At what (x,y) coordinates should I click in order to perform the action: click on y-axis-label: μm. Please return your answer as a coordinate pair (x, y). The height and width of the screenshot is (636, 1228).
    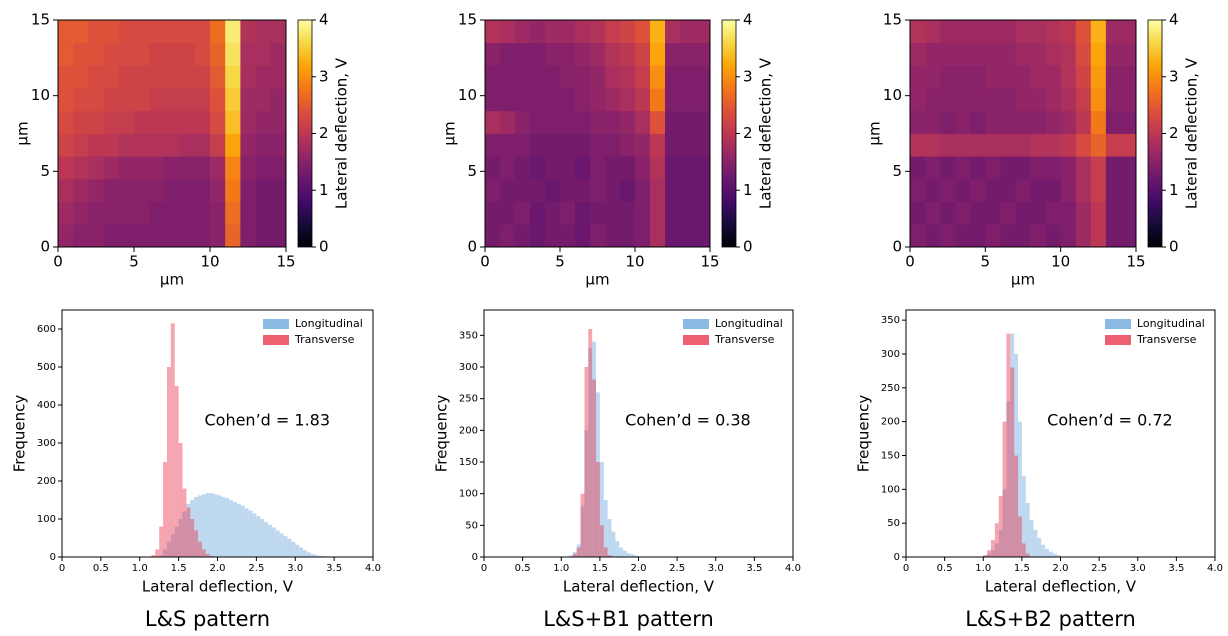
    Looking at the image, I should click on (450, 133).